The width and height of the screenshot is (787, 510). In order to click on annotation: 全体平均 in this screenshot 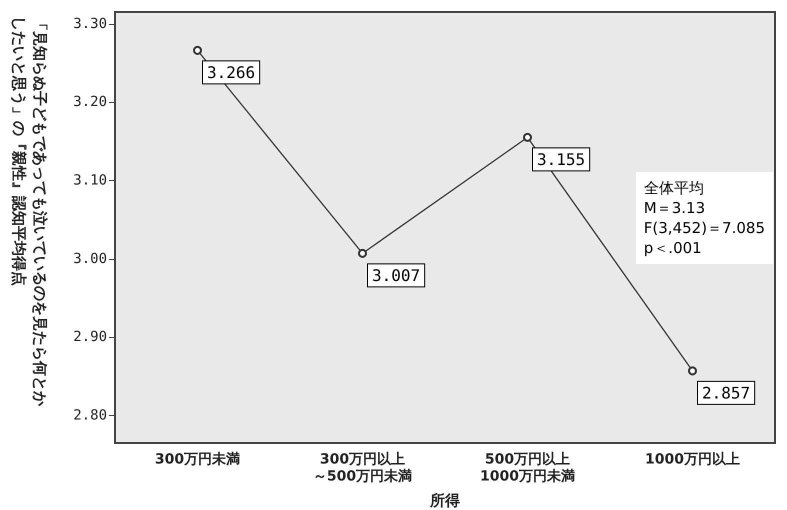, I will do `click(674, 188)`.